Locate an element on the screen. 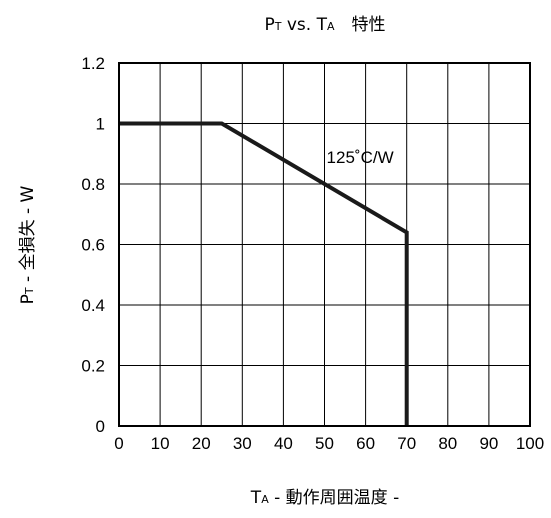  x-tick-label: 100 is located at coordinates (530, 443).